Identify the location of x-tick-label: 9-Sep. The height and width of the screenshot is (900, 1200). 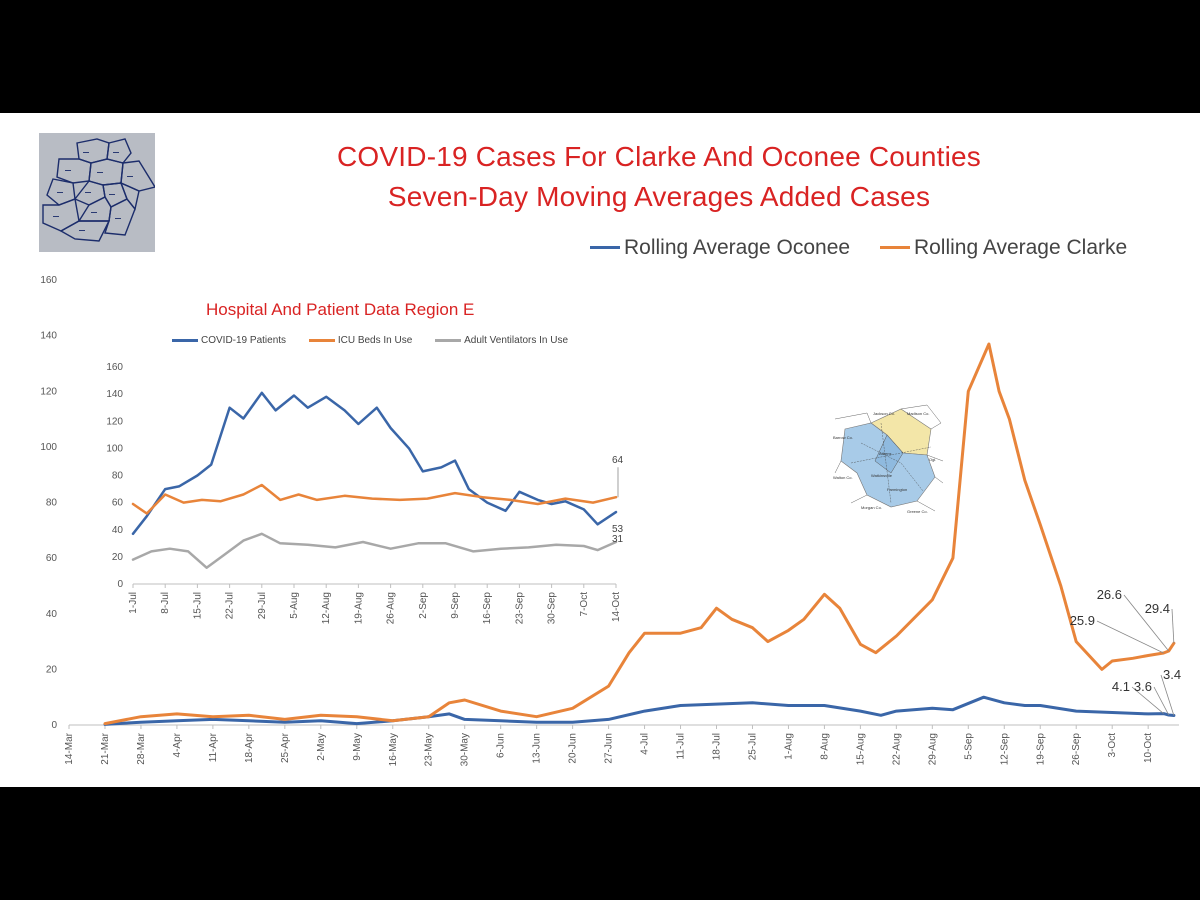
(455, 605).